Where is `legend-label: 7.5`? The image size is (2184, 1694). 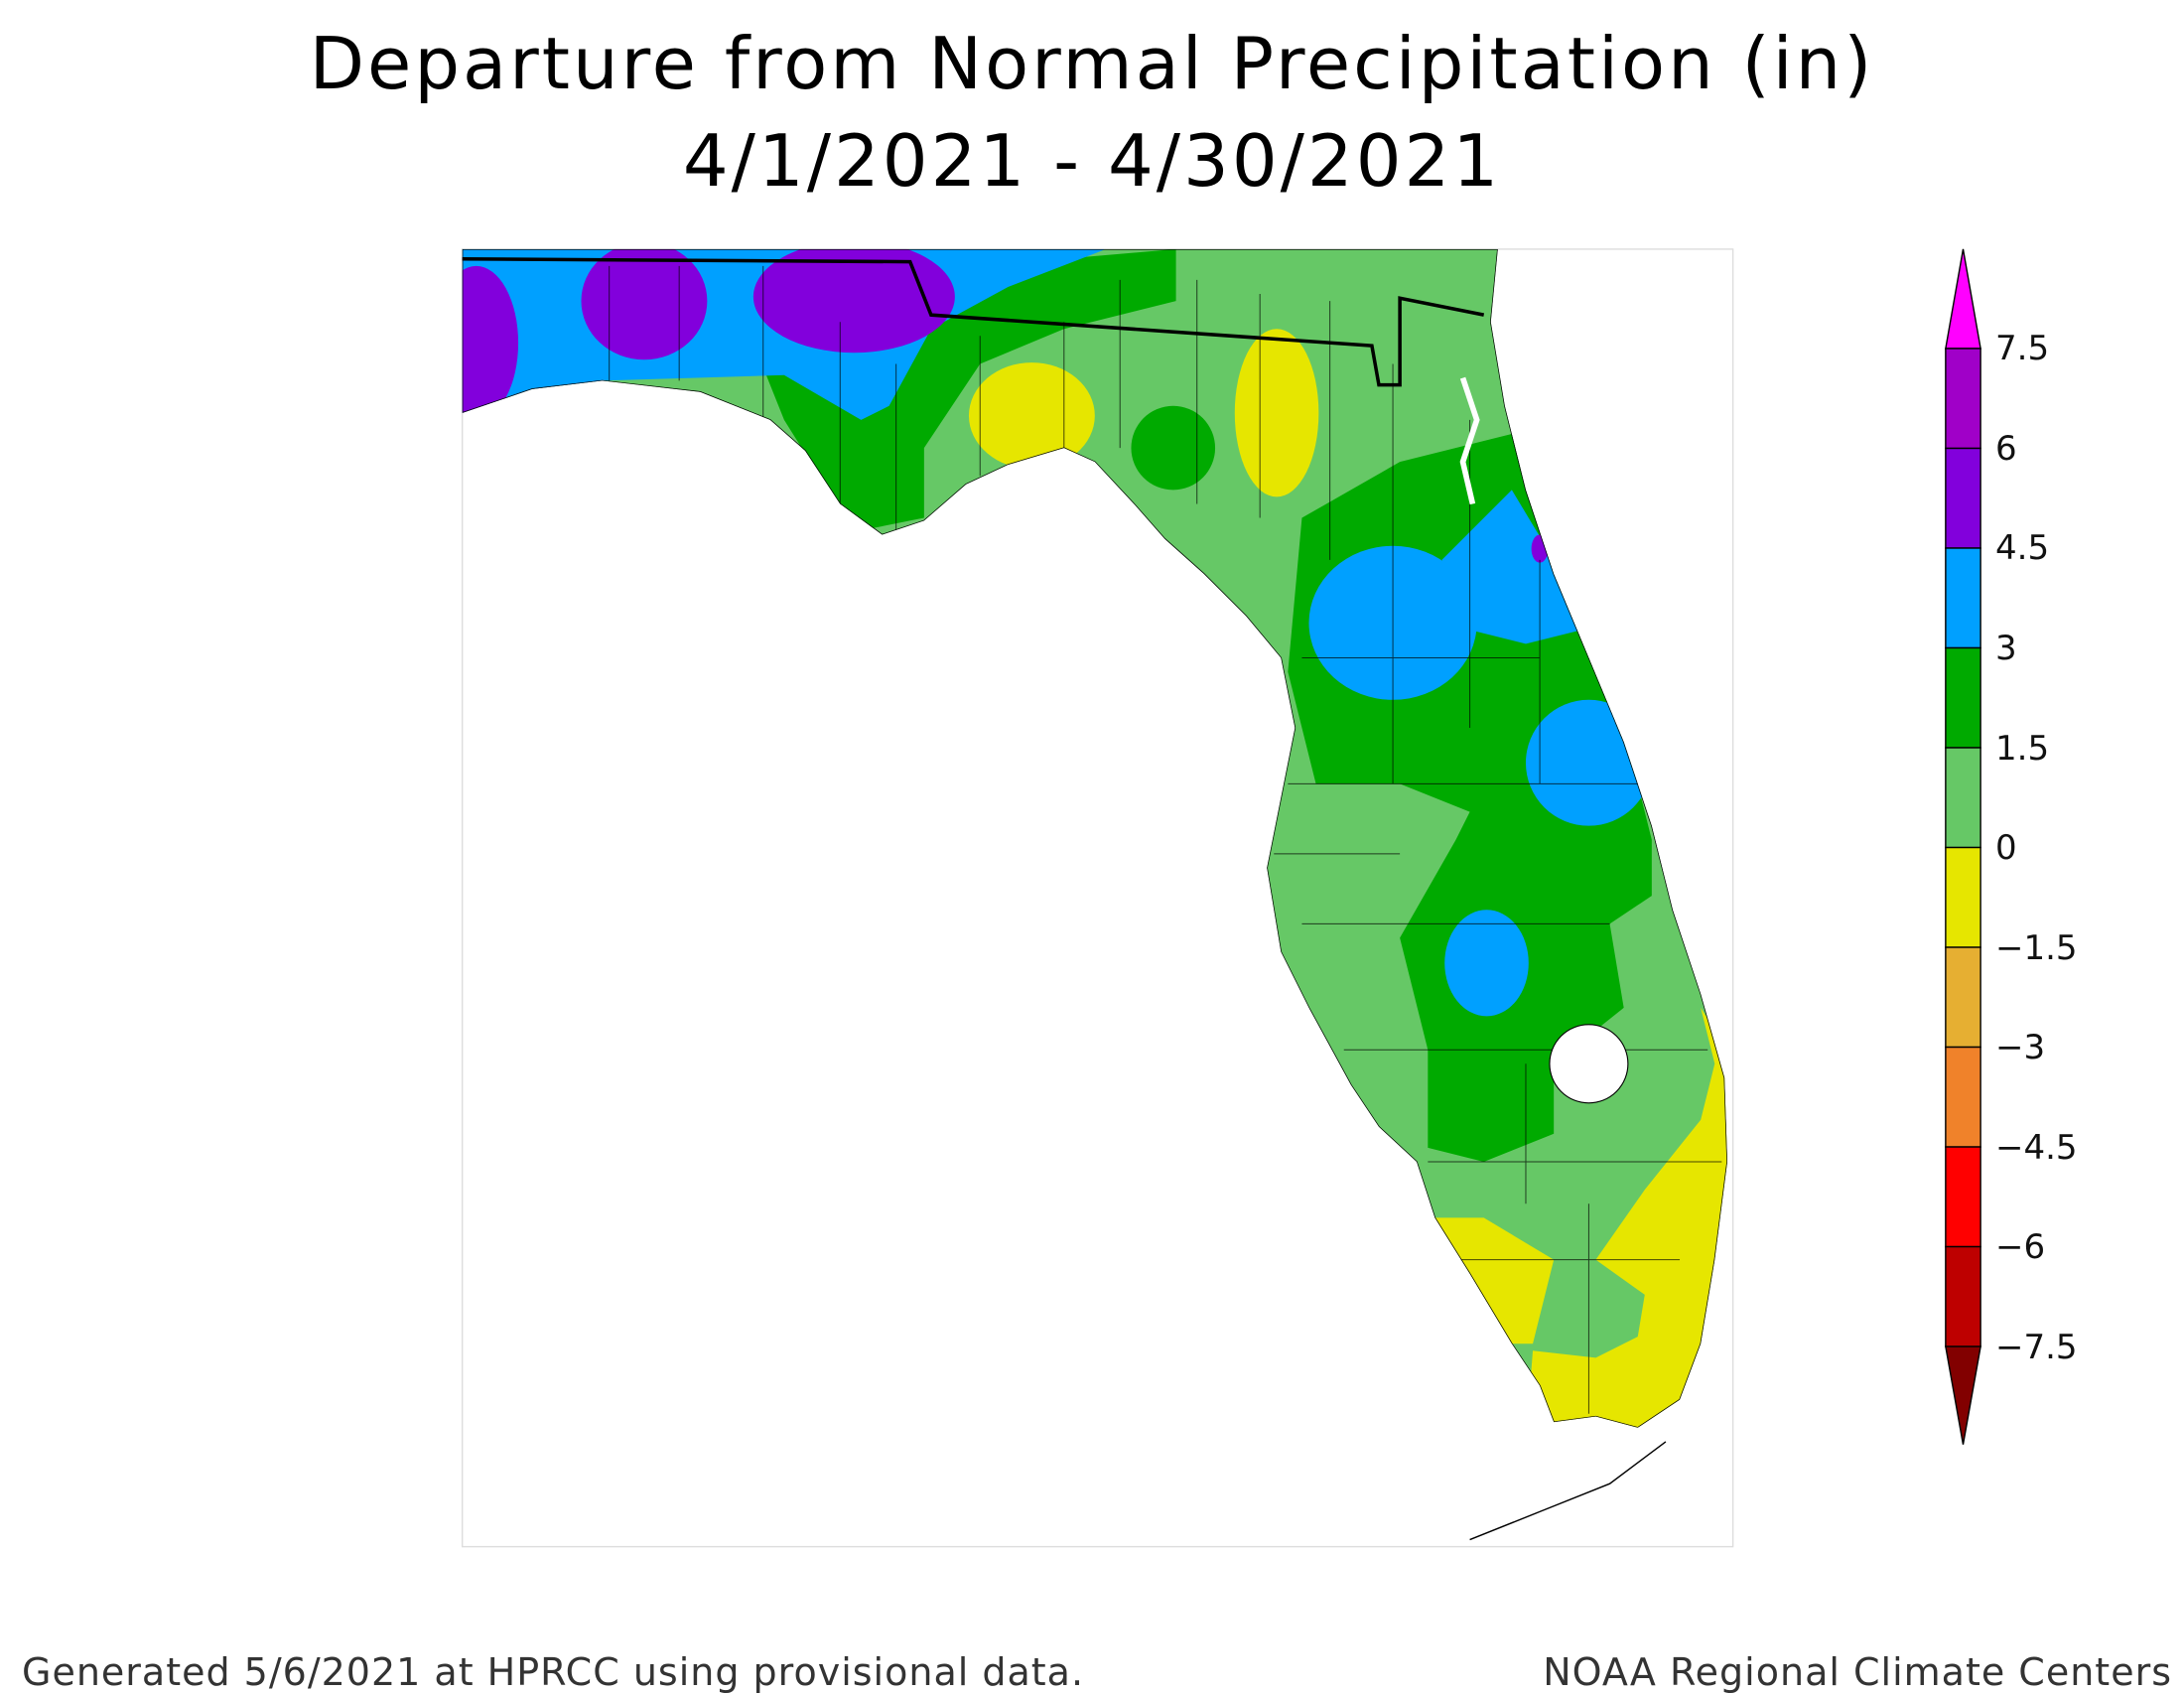
legend-label: 7.5 is located at coordinates (2022, 349).